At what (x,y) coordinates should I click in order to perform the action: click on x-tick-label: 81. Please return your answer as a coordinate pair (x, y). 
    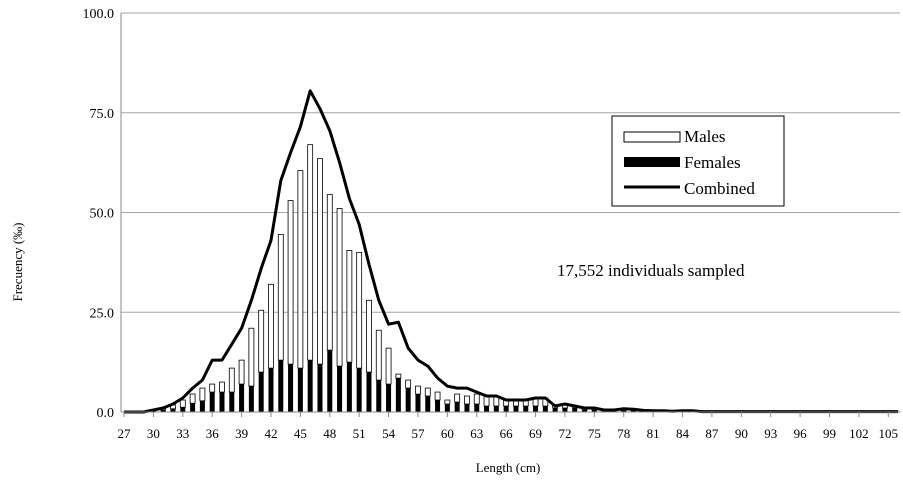
    Looking at the image, I should click on (653, 433).